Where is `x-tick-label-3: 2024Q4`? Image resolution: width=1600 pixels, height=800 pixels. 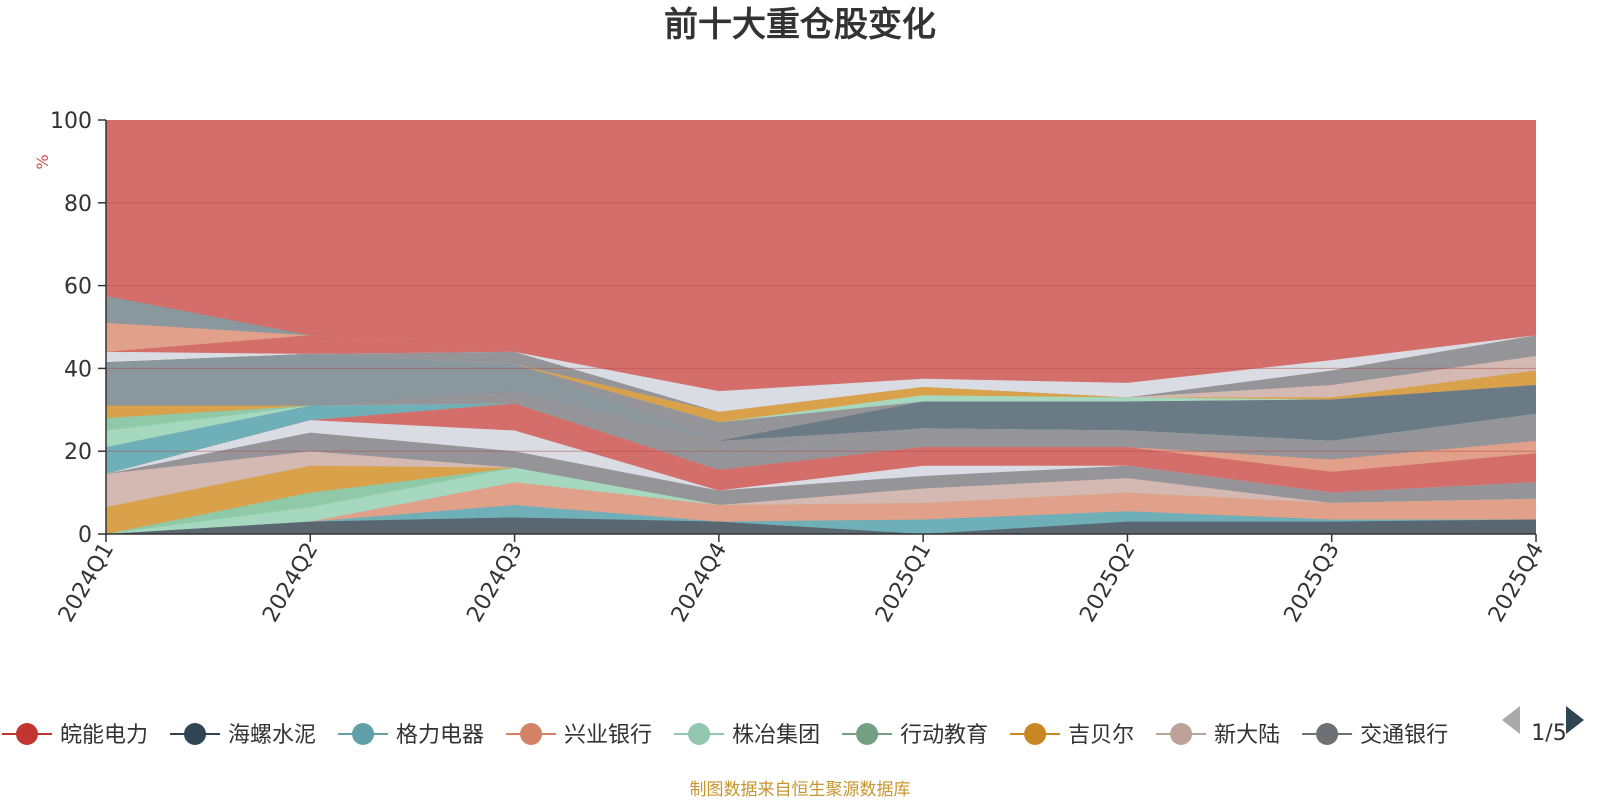
x-tick-label-3: 2024Q4 is located at coordinates (699, 583).